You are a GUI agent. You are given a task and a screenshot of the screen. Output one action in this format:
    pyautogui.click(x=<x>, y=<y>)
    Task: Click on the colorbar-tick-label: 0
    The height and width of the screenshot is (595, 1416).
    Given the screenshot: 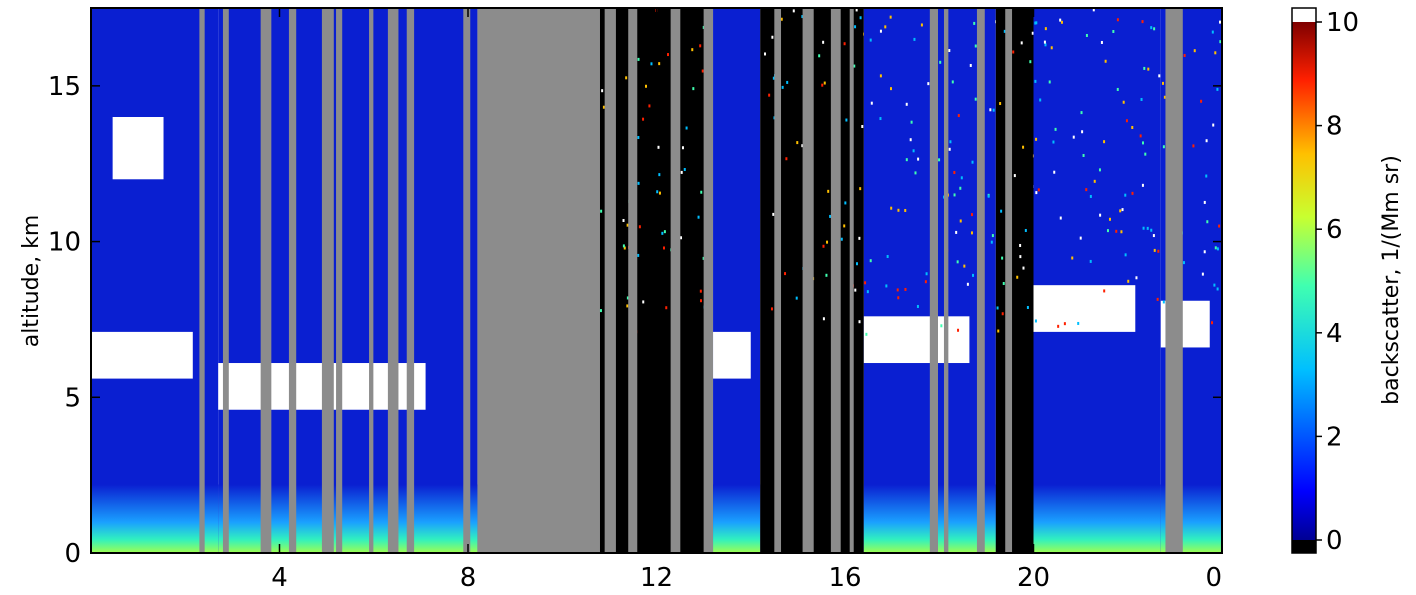 What is the action you would take?
    pyautogui.click(x=1334, y=541)
    